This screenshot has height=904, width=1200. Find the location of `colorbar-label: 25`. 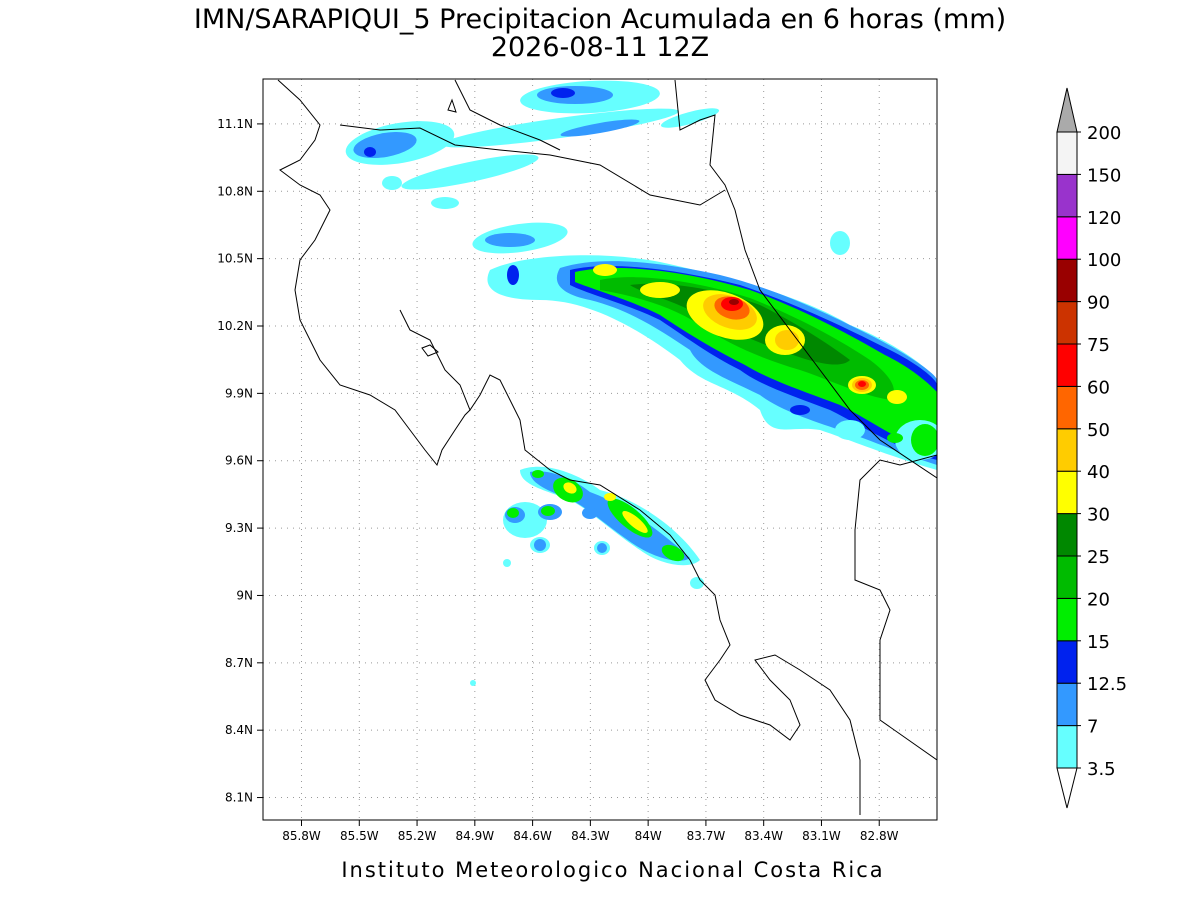

colorbar-label: 25 is located at coordinates (1098, 557).